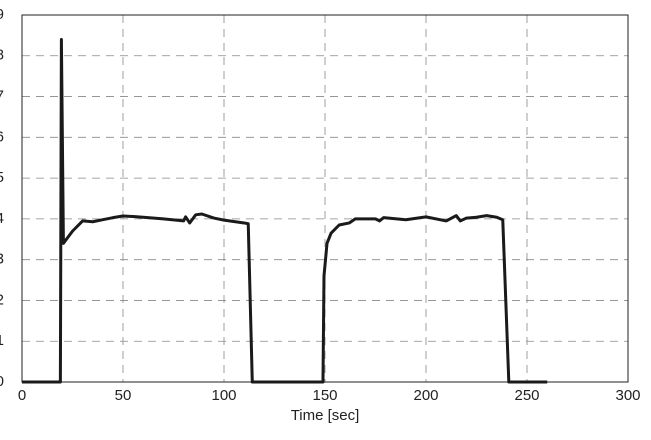 The height and width of the screenshot is (440, 651). What do you see at coordinates (223, 395) in the screenshot?
I see `x-tick-label: 100` at bounding box center [223, 395].